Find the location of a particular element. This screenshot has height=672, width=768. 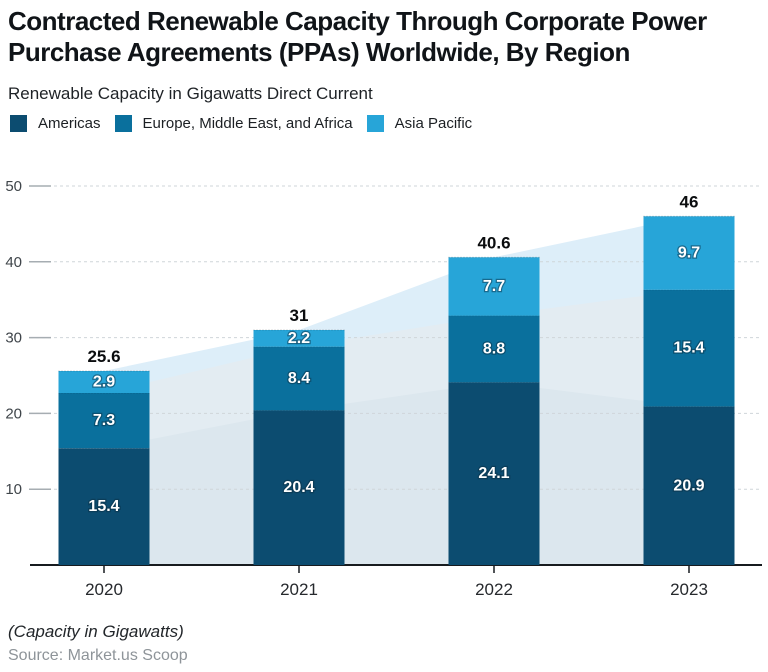

segment-value-label-2020-2: 2.9 is located at coordinates (104, 381).